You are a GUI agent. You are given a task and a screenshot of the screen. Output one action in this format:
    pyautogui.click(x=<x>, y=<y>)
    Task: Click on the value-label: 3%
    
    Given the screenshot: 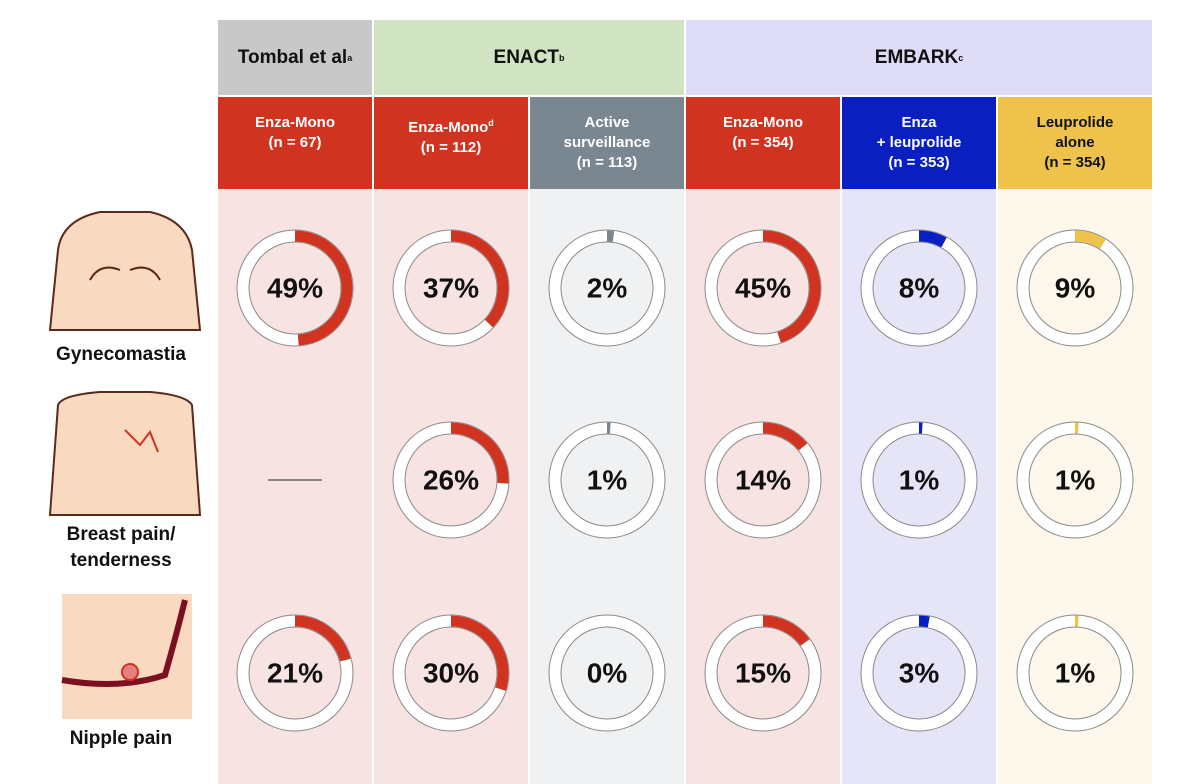 What is the action you would take?
    pyautogui.click(x=919, y=672)
    